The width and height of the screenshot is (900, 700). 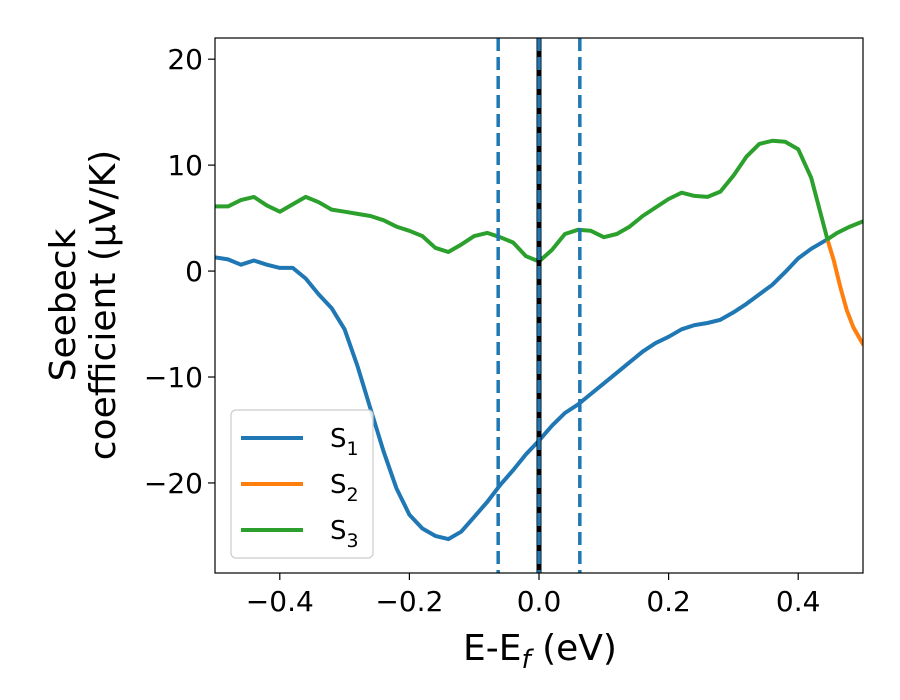 I want to click on series-line-s2, so click(x=844, y=292).